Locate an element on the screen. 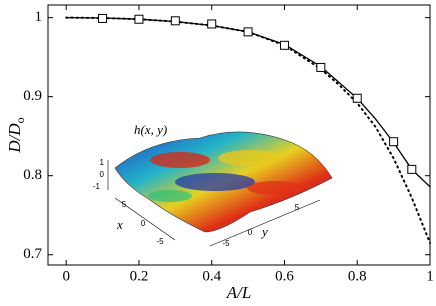  y-tick-label: 0.9 is located at coordinates (32, 96).